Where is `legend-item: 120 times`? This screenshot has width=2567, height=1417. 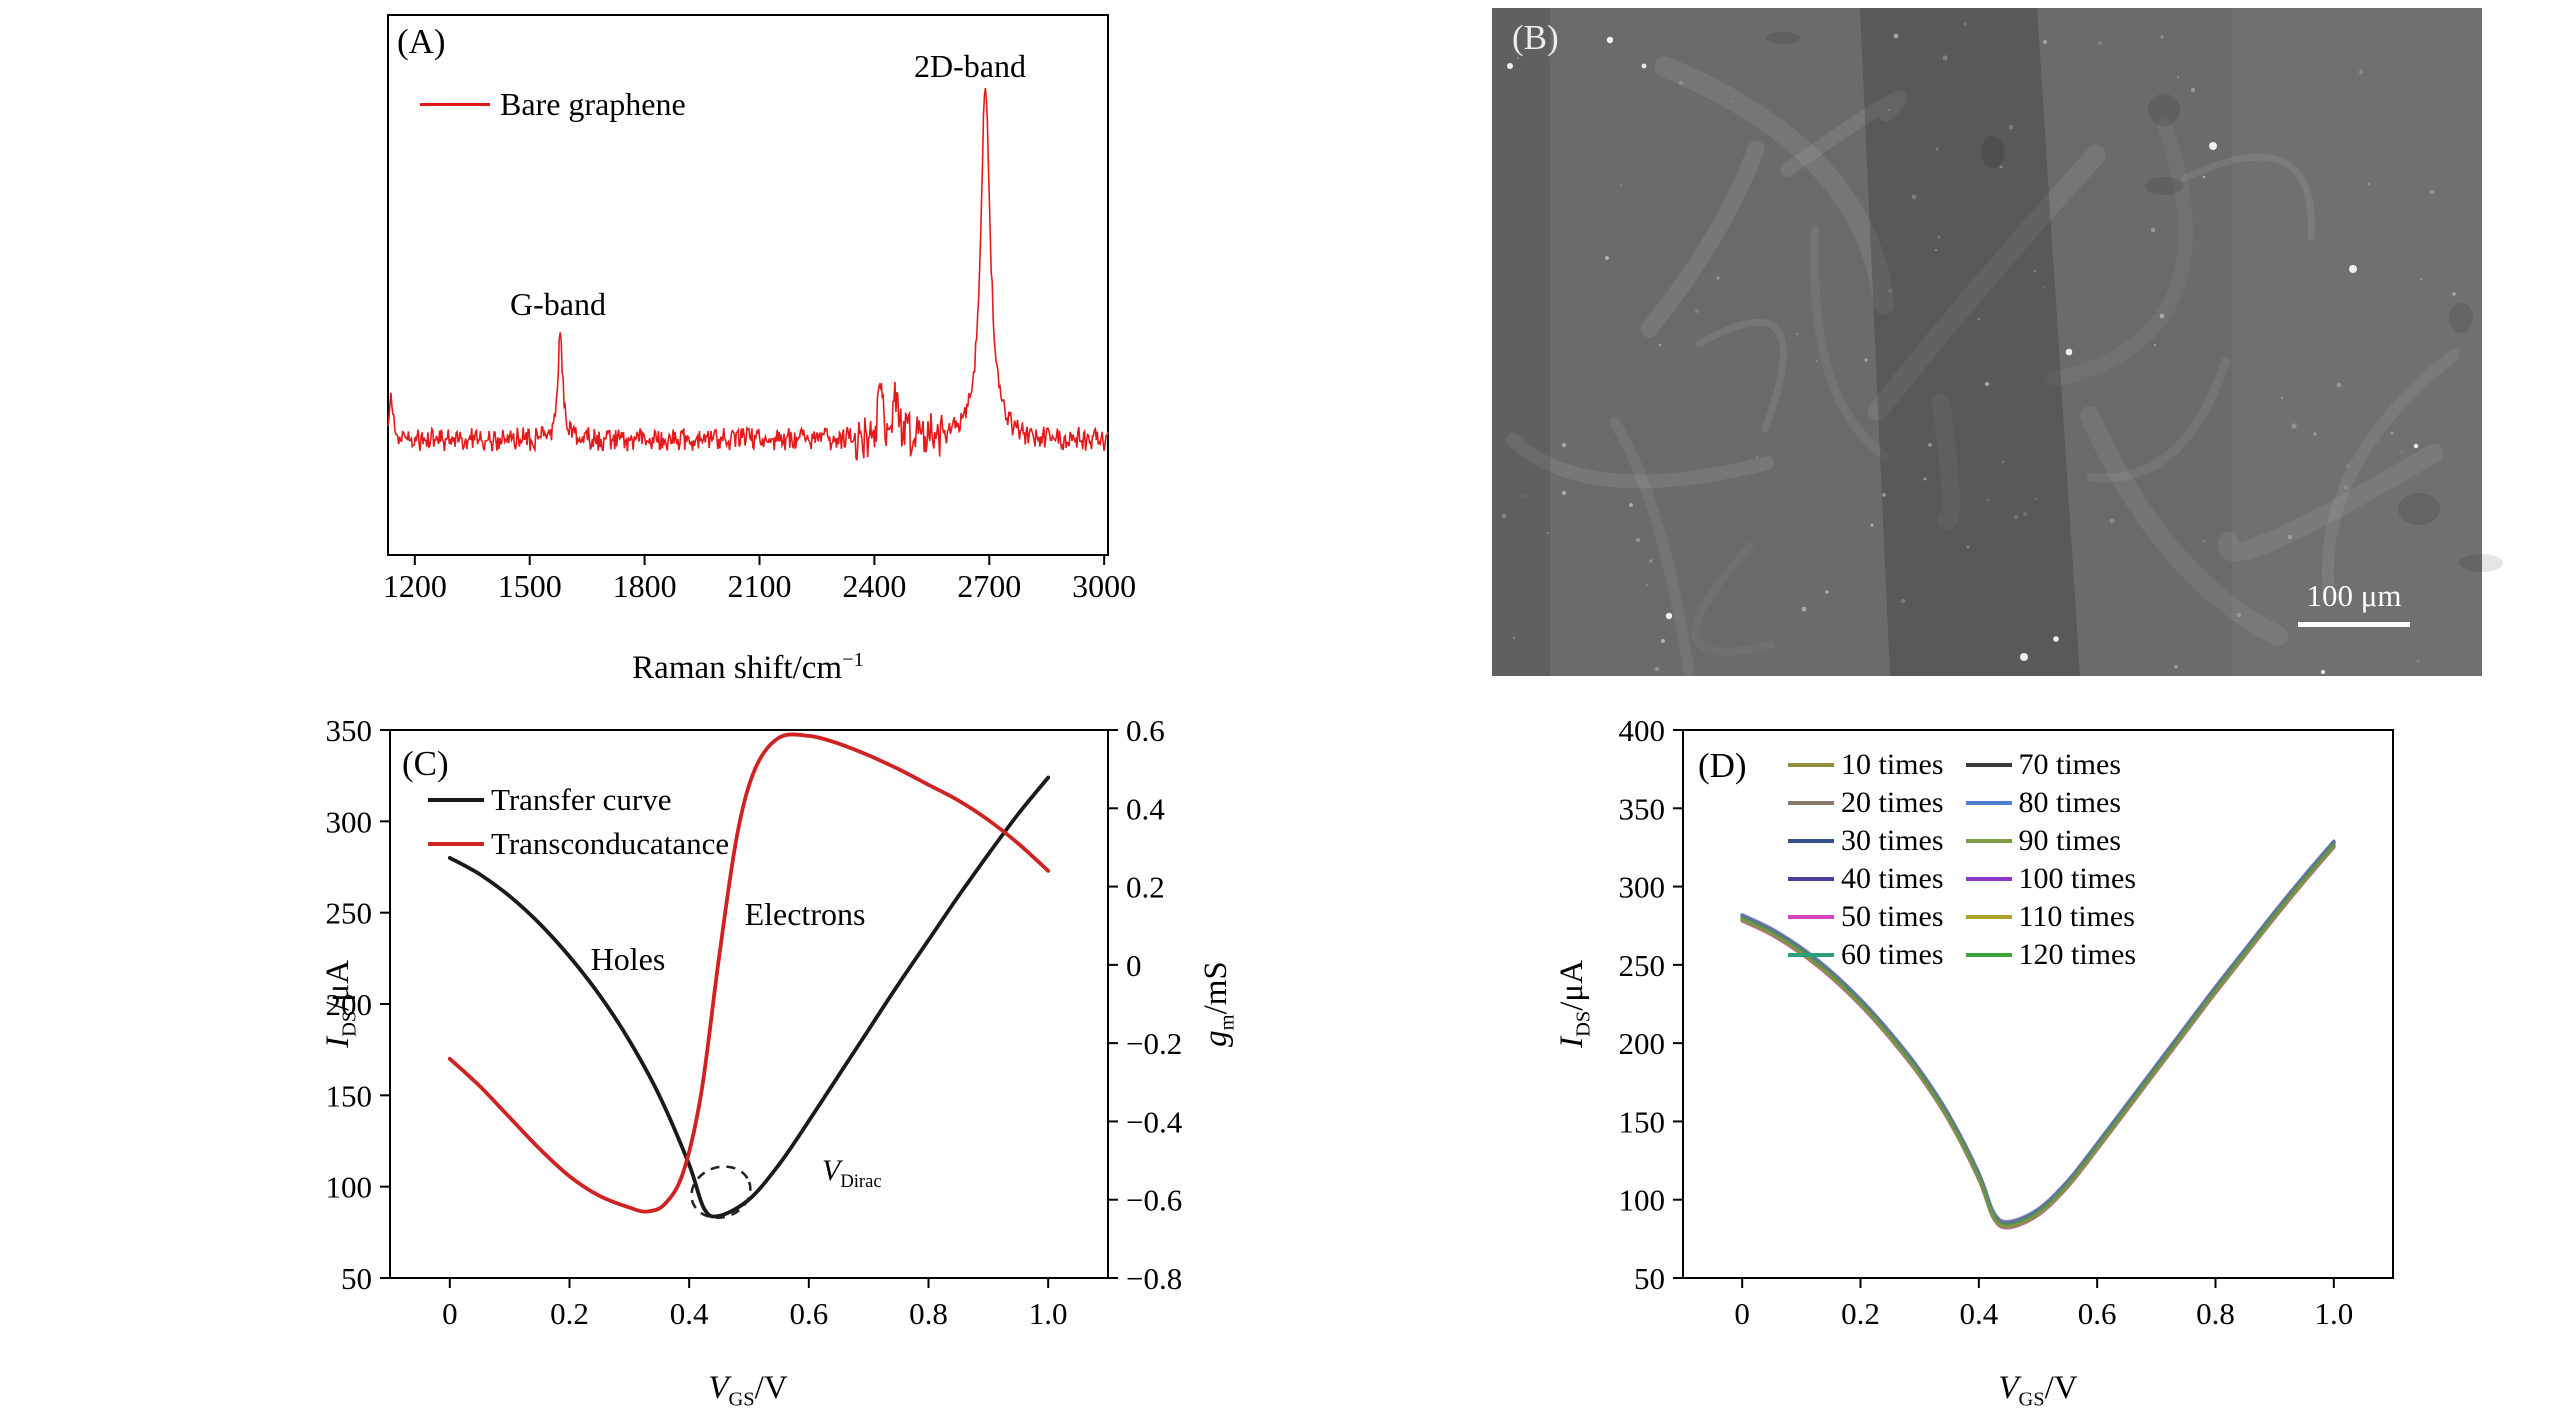 legend-item: 120 times is located at coordinates (2051, 955).